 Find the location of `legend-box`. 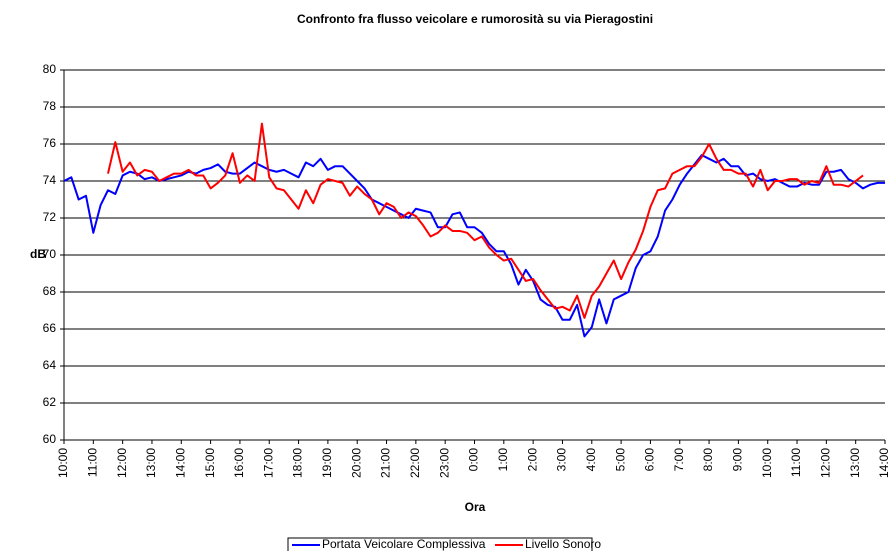

legend-box is located at coordinates (440, 544).